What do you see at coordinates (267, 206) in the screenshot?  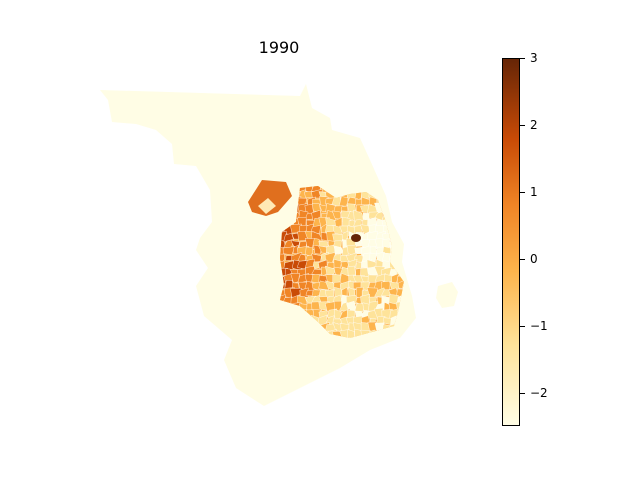 I see `northwest-tracts-light` at bounding box center [267, 206].